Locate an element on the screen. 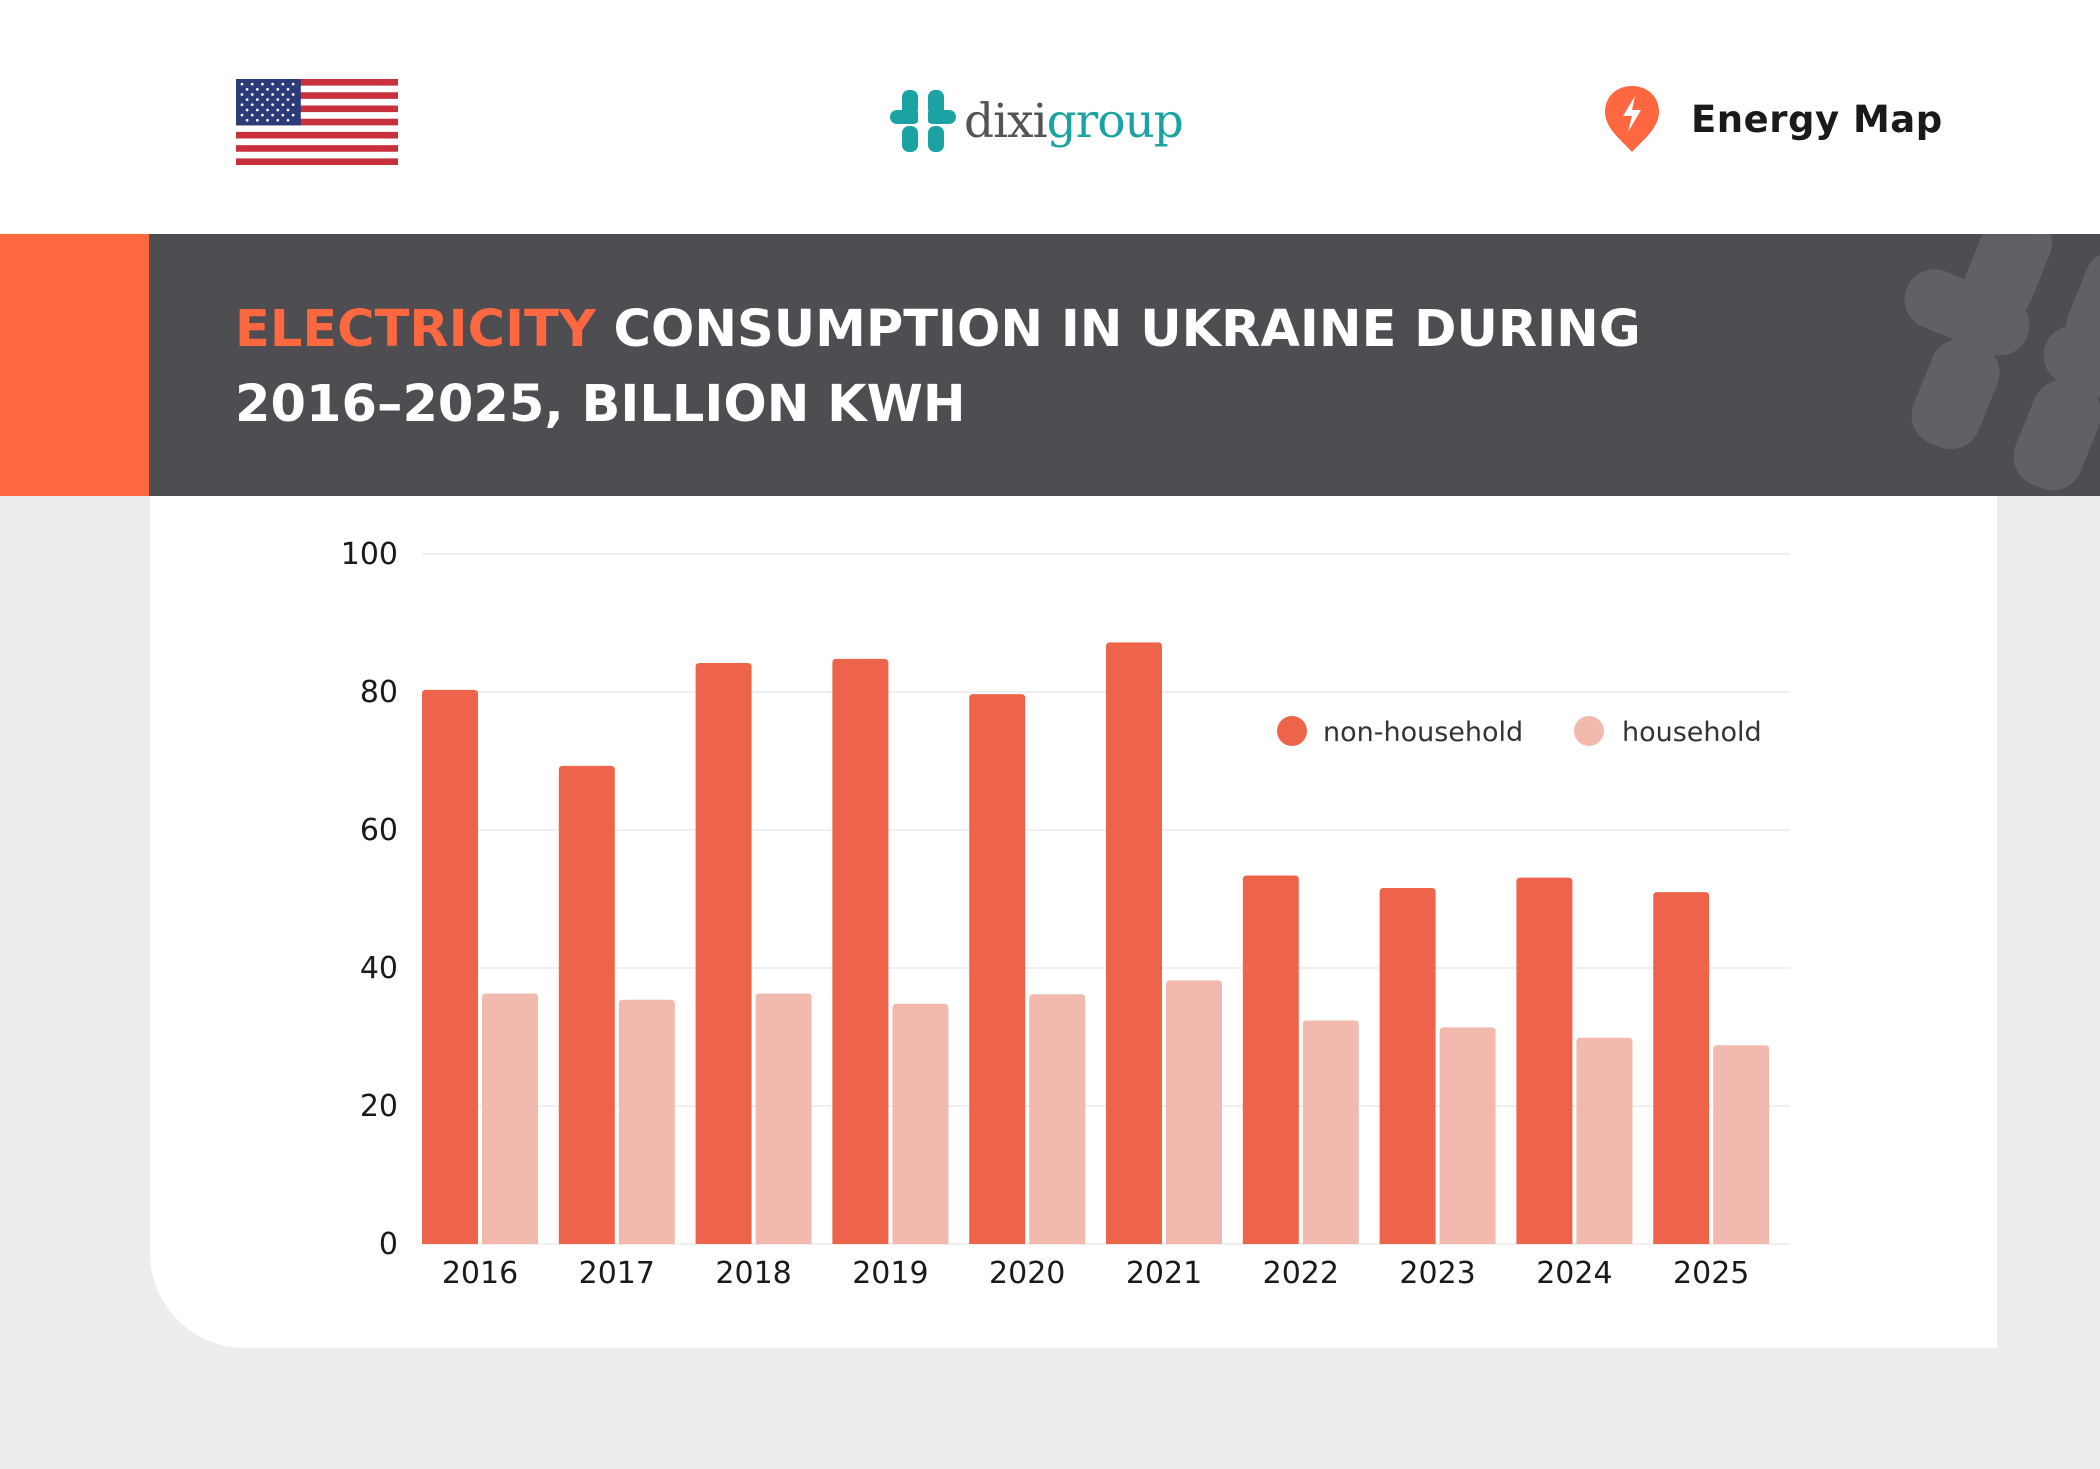 This screenshot has height=1469, width=2100. dixigroup-logo-icon is located at coordinates (923, 121).